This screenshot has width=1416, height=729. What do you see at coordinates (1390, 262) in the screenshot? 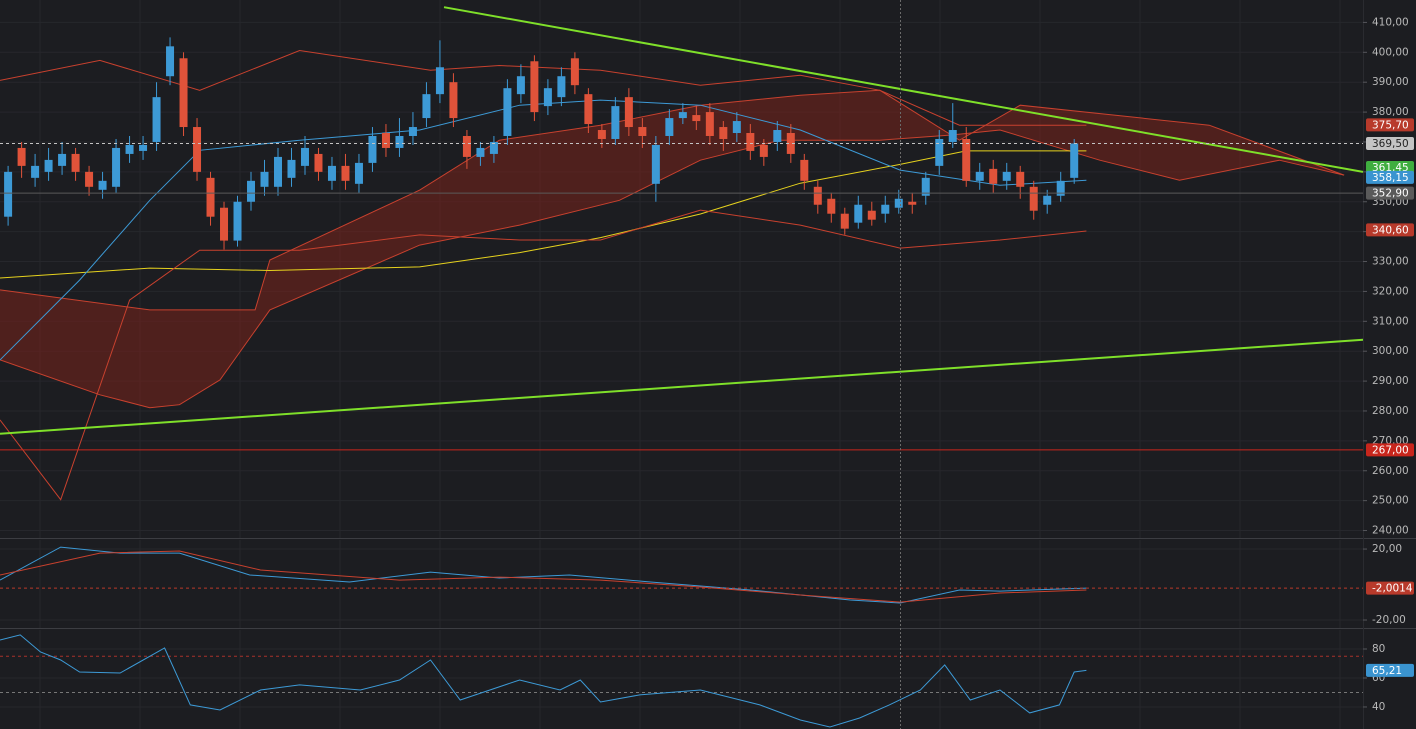
I see `y-tick-label: 330,00` at bounding box center [1390, 262].